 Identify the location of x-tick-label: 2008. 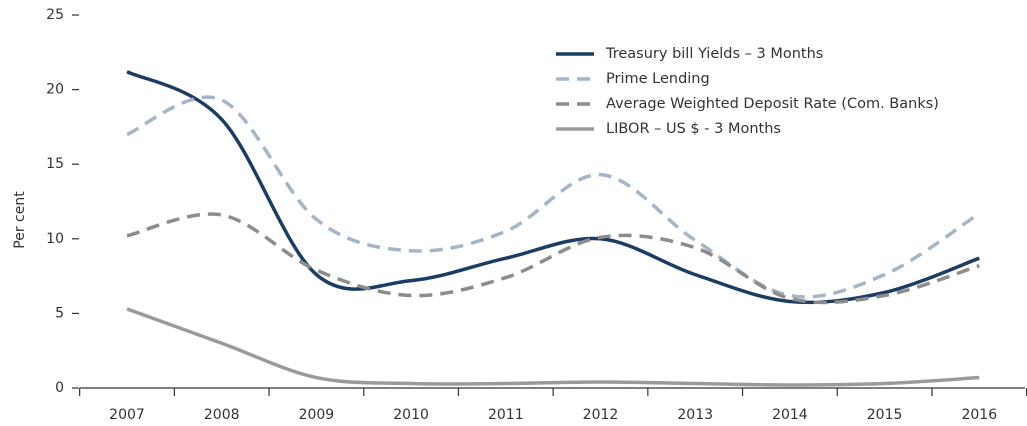
(222, 415).